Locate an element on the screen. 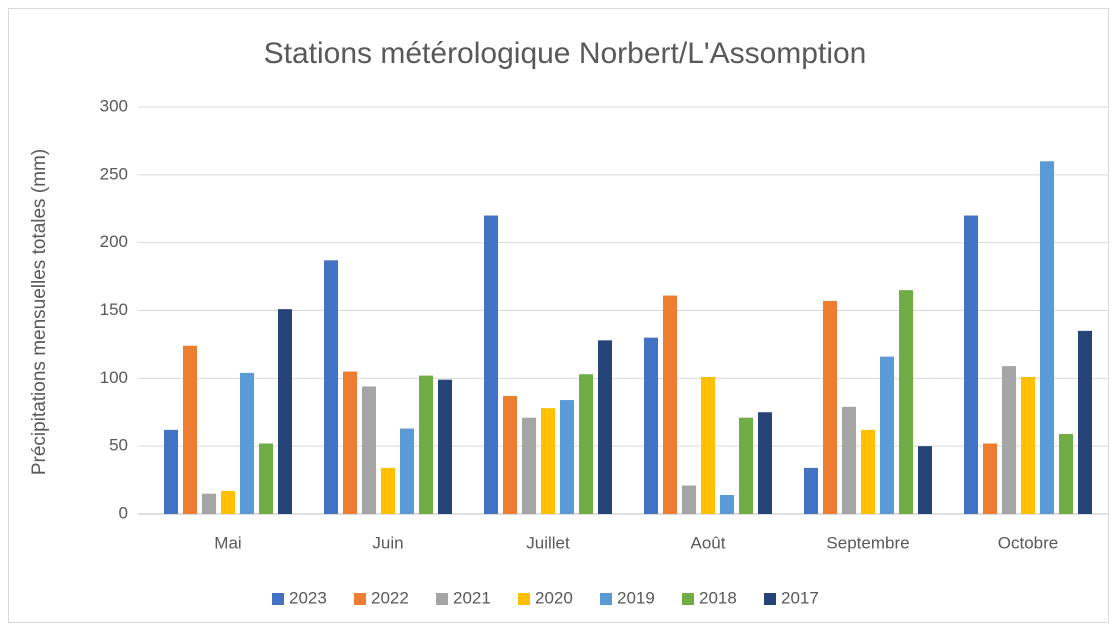 The image size is (1117, 631). x-tick-label: Mai is located at coordinates (227, 542).